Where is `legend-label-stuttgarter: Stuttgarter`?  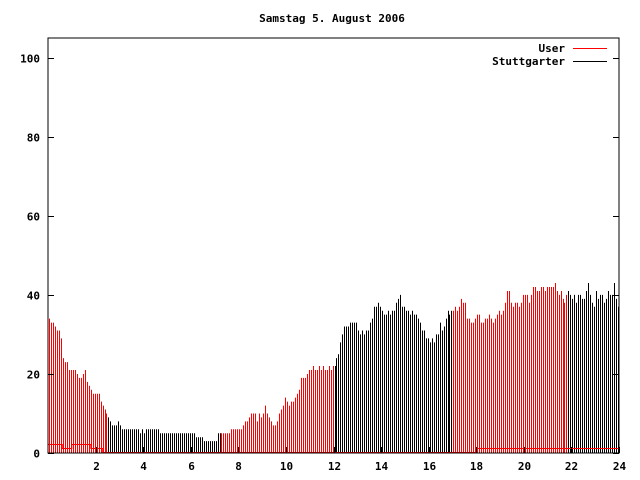 legend-label-stuttgarter: Stuttgarter is located at coordinates (528, 61).